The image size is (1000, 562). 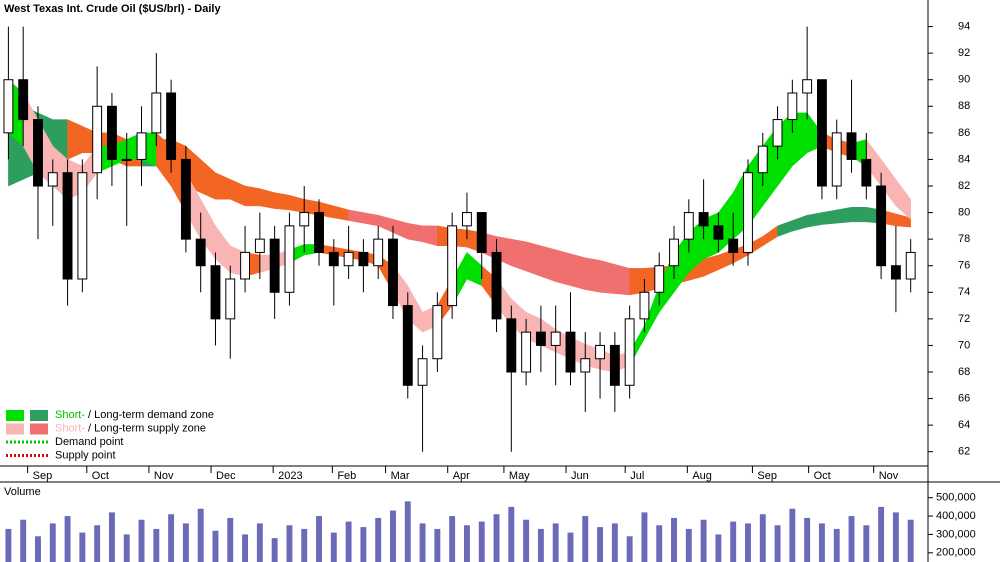 What do you see at coordinates (964, 345) in the screenshot?
I see `y-tick-label: 70` at bounding box center [964, 345].